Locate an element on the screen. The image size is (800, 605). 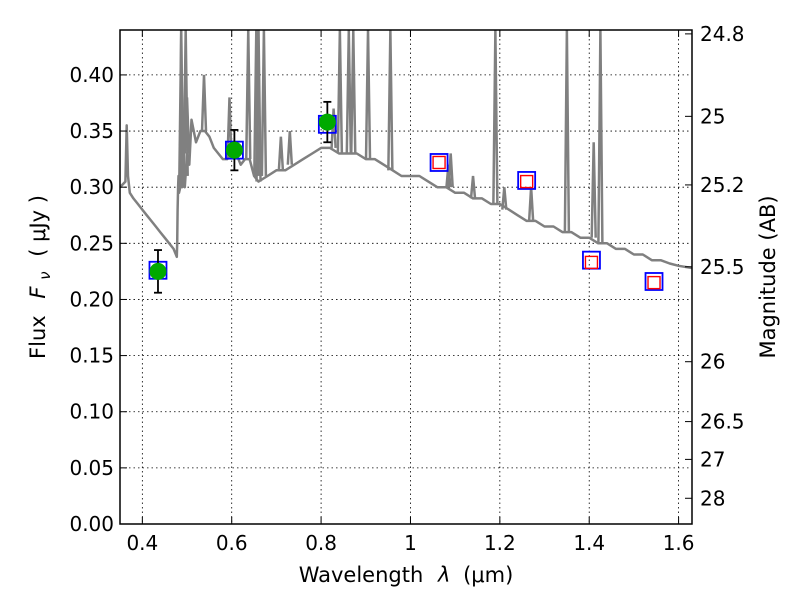
y2-tick-label-6: 27 is located at coordinates (712, 459).